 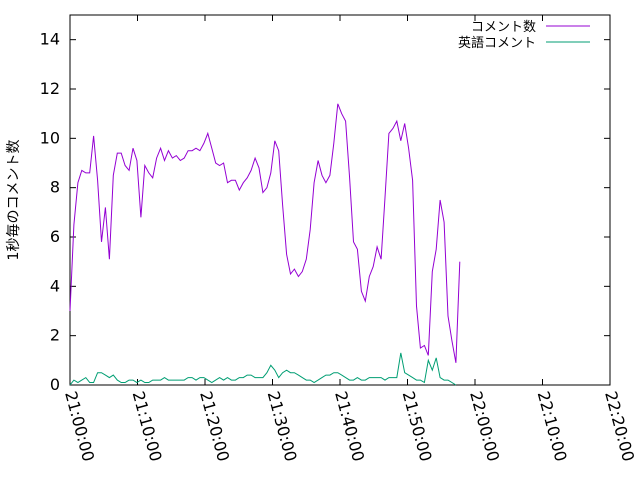 I want to click on y-tick-label: 0, so click(x=55, y=384).